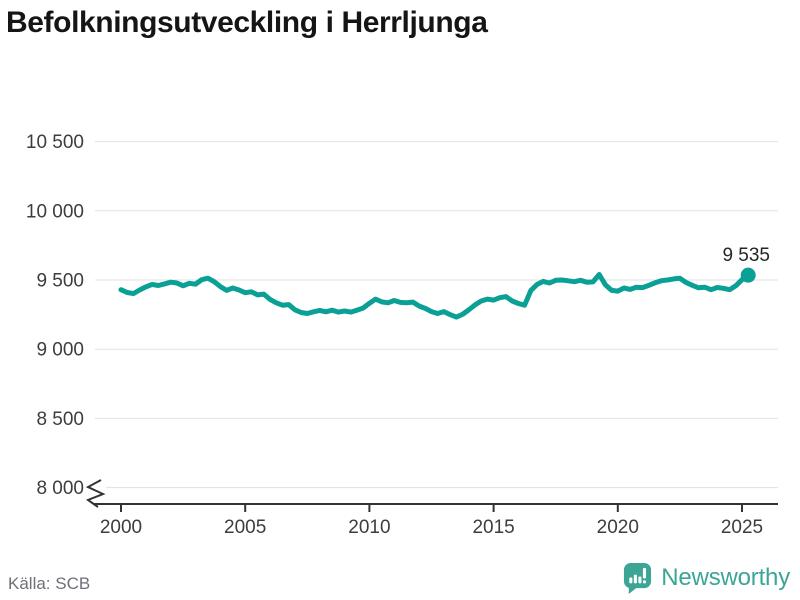  I want to click on x-tick-label: 2005, so click(245, 527).